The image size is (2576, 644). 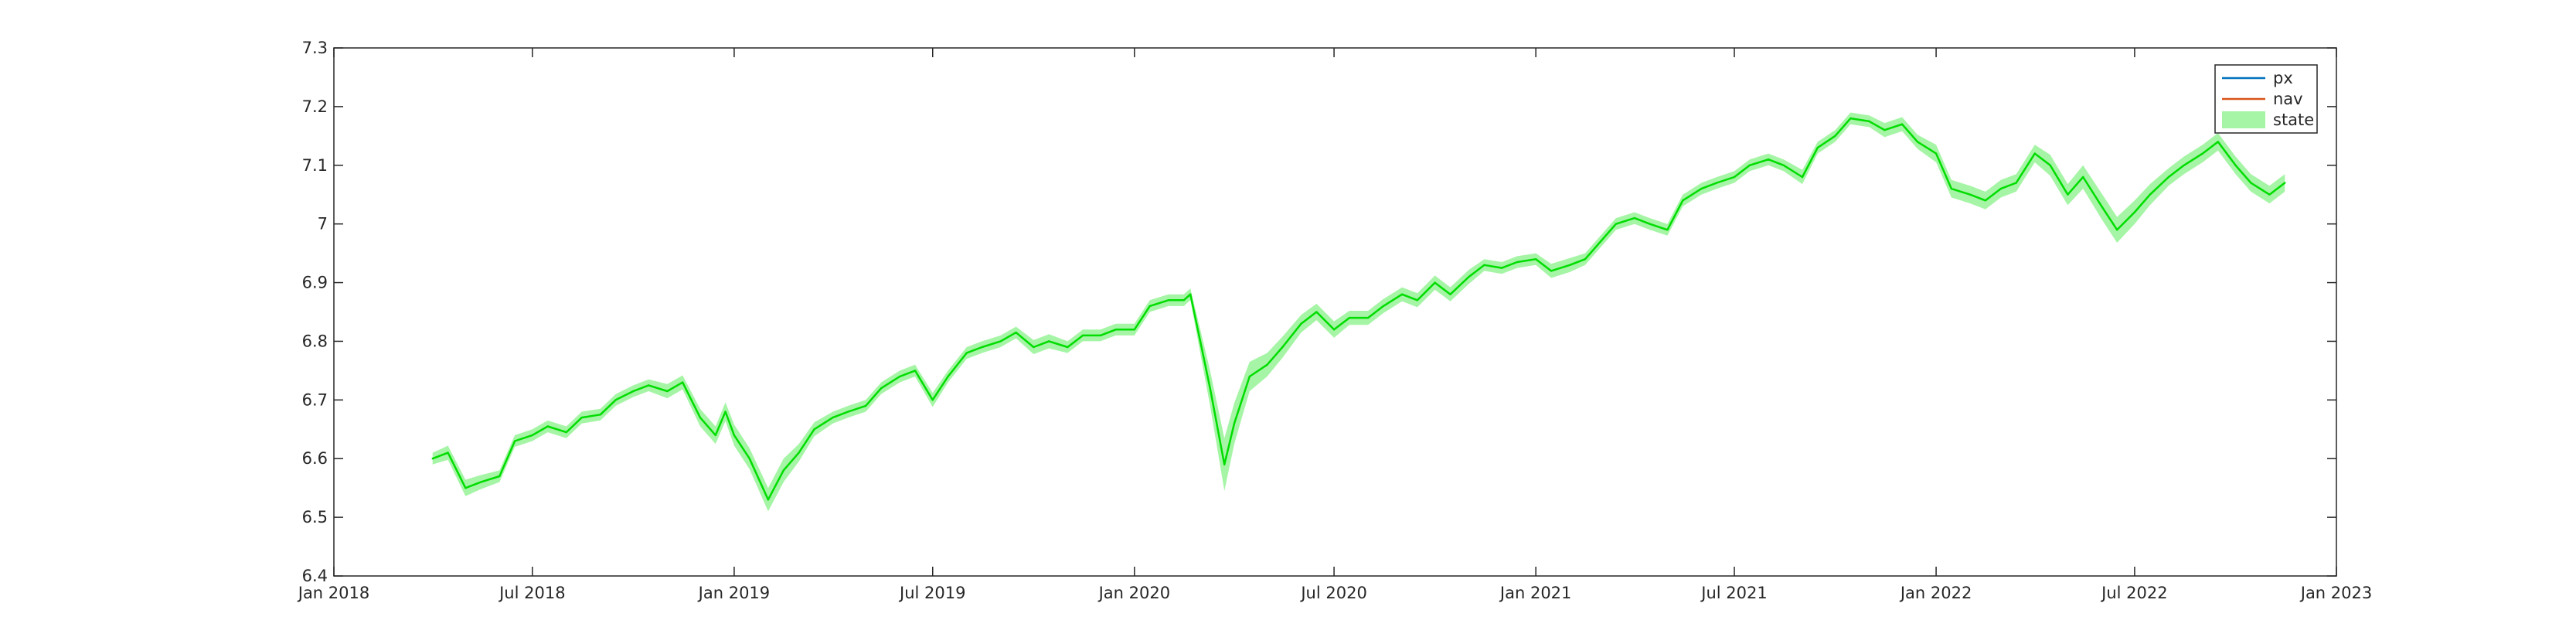 What do you see at coordinates (315, 576) in the screenshot?
I see `y-tick-label: 6.4` at bounding box center [315, 576].